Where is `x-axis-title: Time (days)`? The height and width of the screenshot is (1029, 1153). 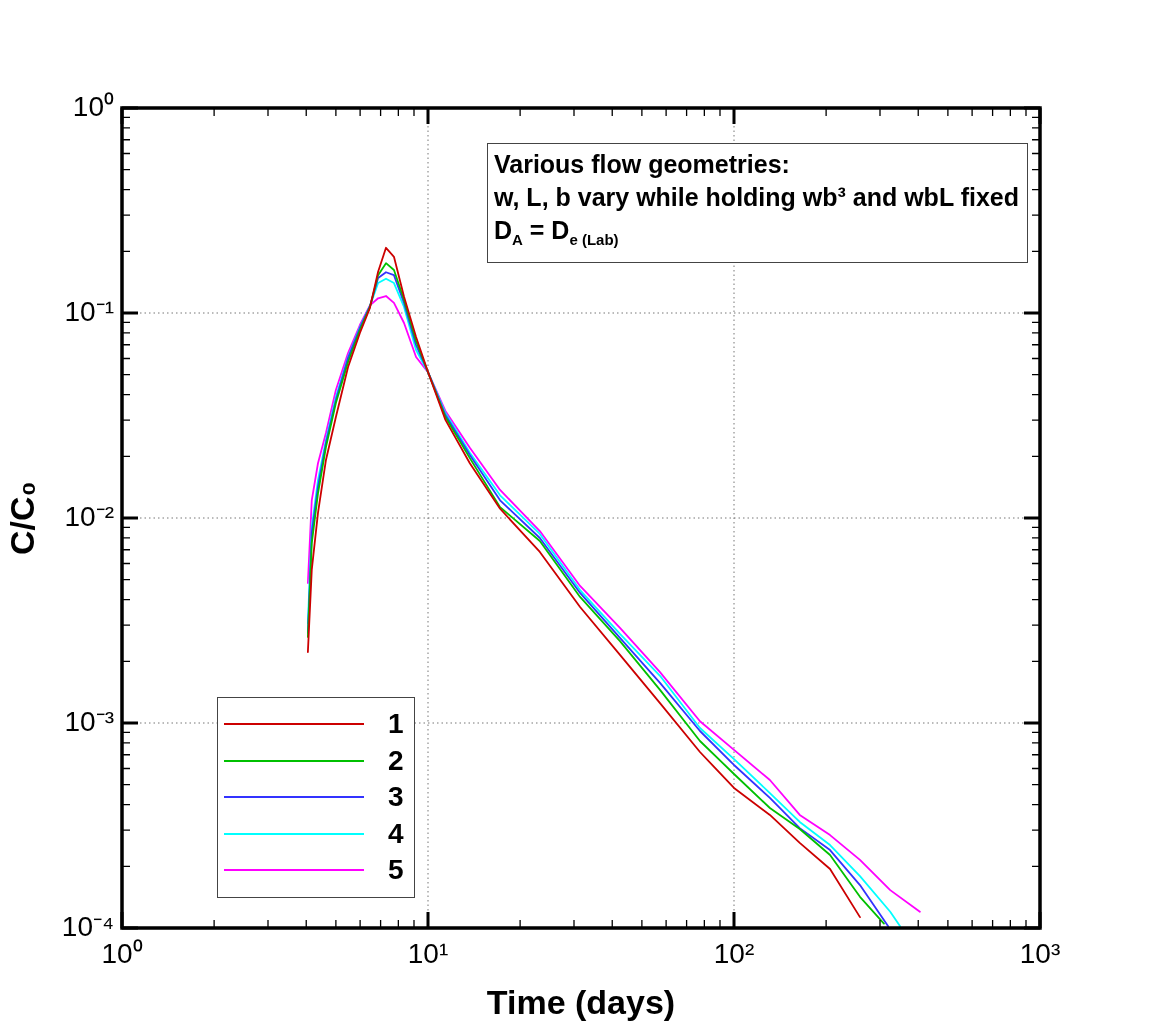
x-axis-title: Time (days) is located at coordinates (581, 1001).